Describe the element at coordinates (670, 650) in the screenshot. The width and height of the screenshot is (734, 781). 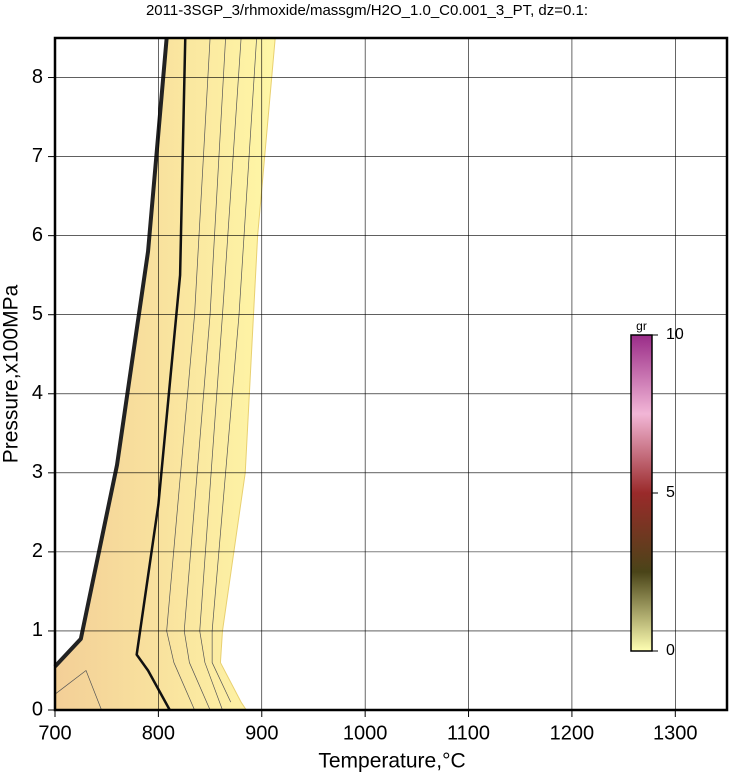
I see `colorbar-tick-label: 0` at that location.